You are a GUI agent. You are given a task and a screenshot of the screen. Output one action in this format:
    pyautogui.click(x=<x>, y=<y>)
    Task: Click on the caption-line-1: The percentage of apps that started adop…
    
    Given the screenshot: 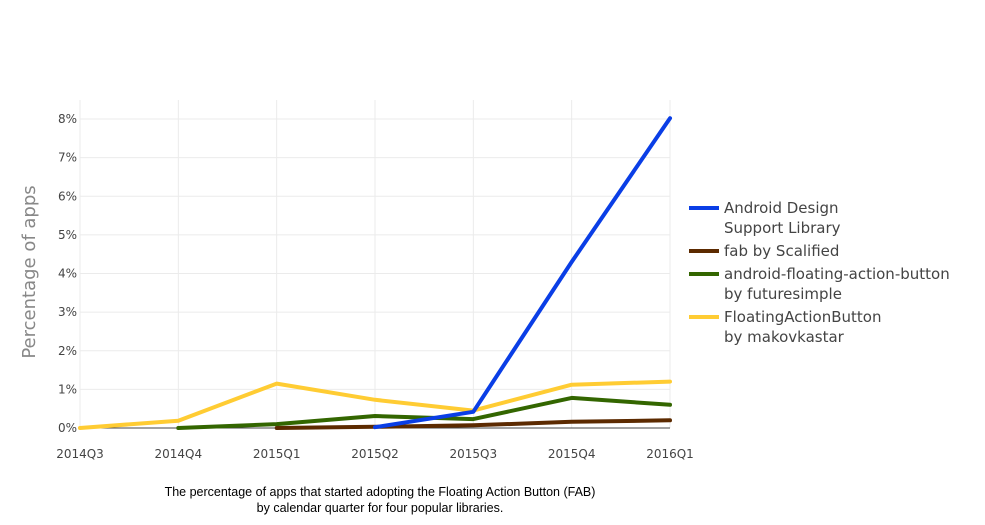 What is the action you would take?
    pyautogui.click(x=380, y=492)
    